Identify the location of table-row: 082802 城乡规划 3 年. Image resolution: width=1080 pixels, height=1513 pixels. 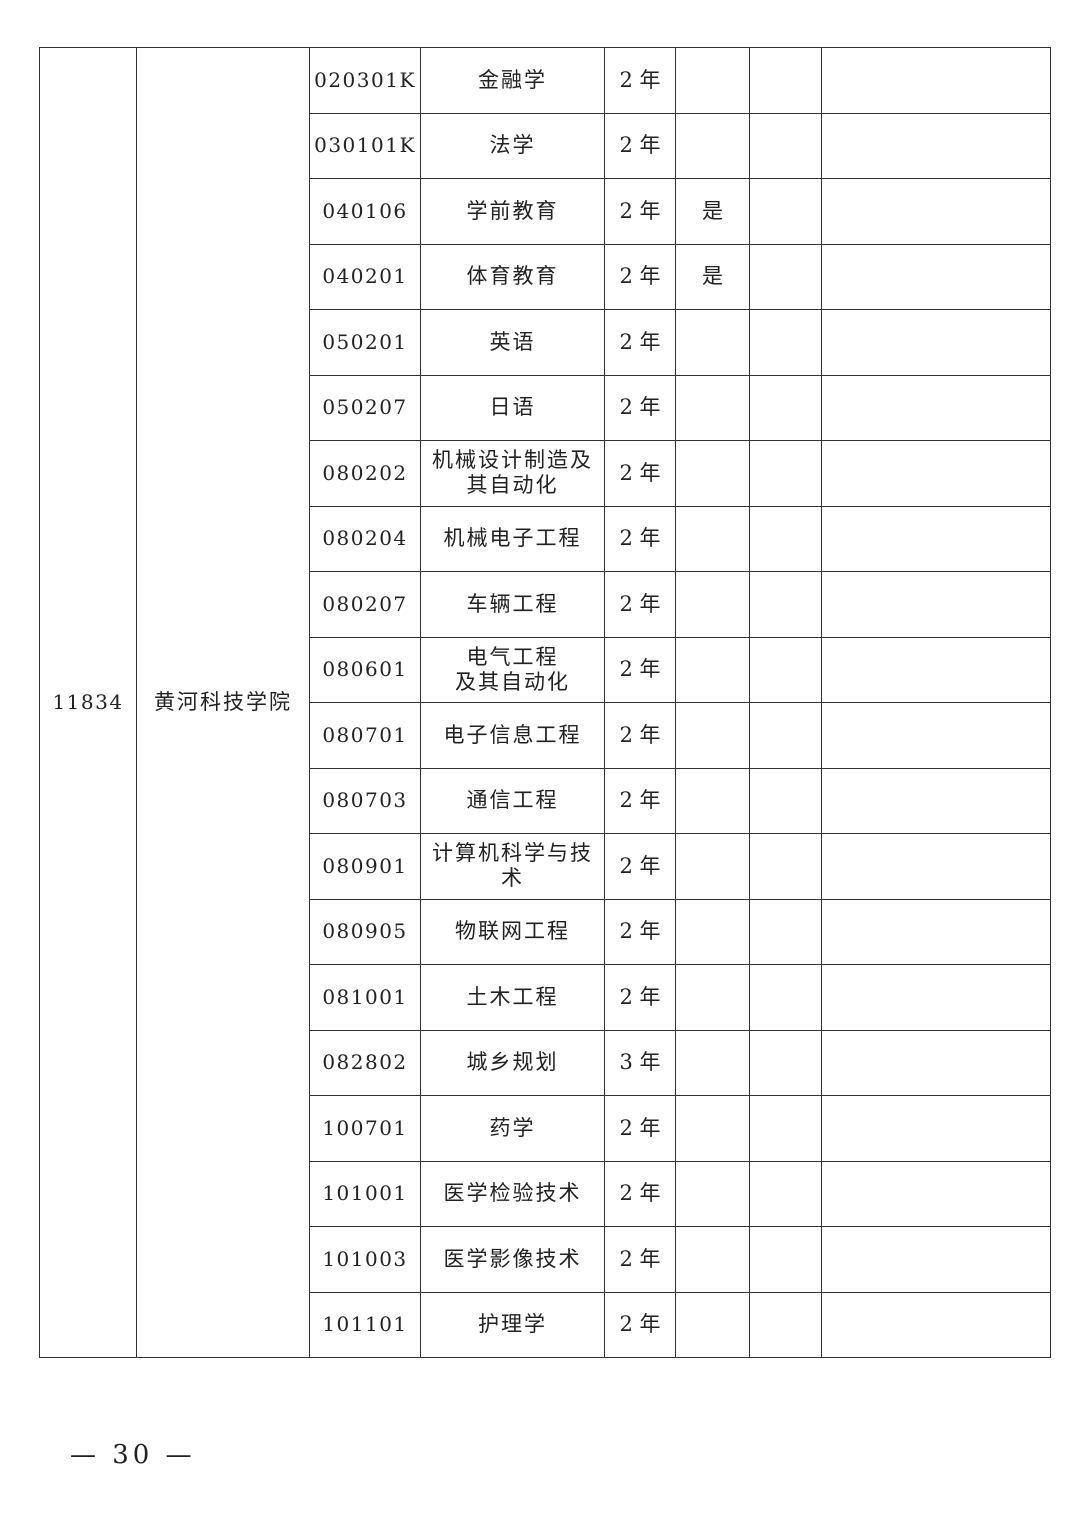
(545, 1062).